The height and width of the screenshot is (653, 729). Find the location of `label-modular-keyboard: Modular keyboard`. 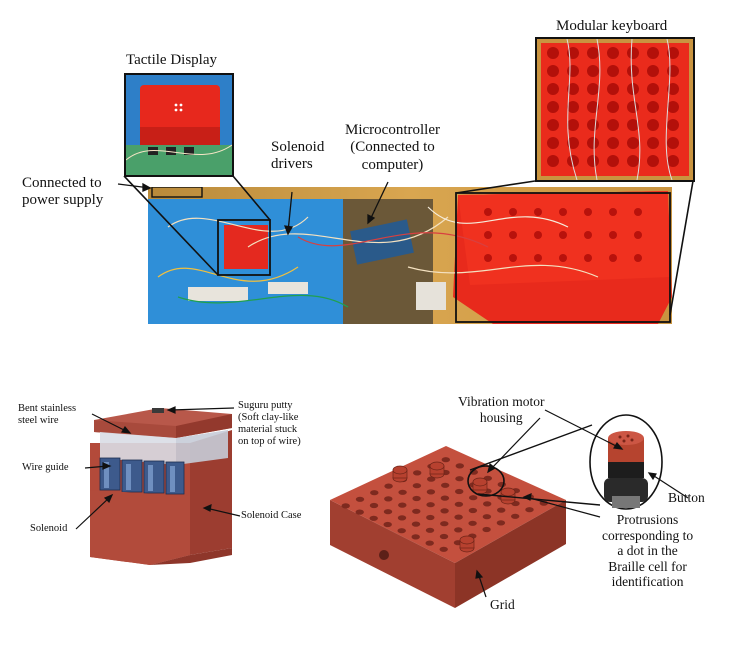

label-modular-keyboard: Modular keyboard is located at coordinates (612, 26).